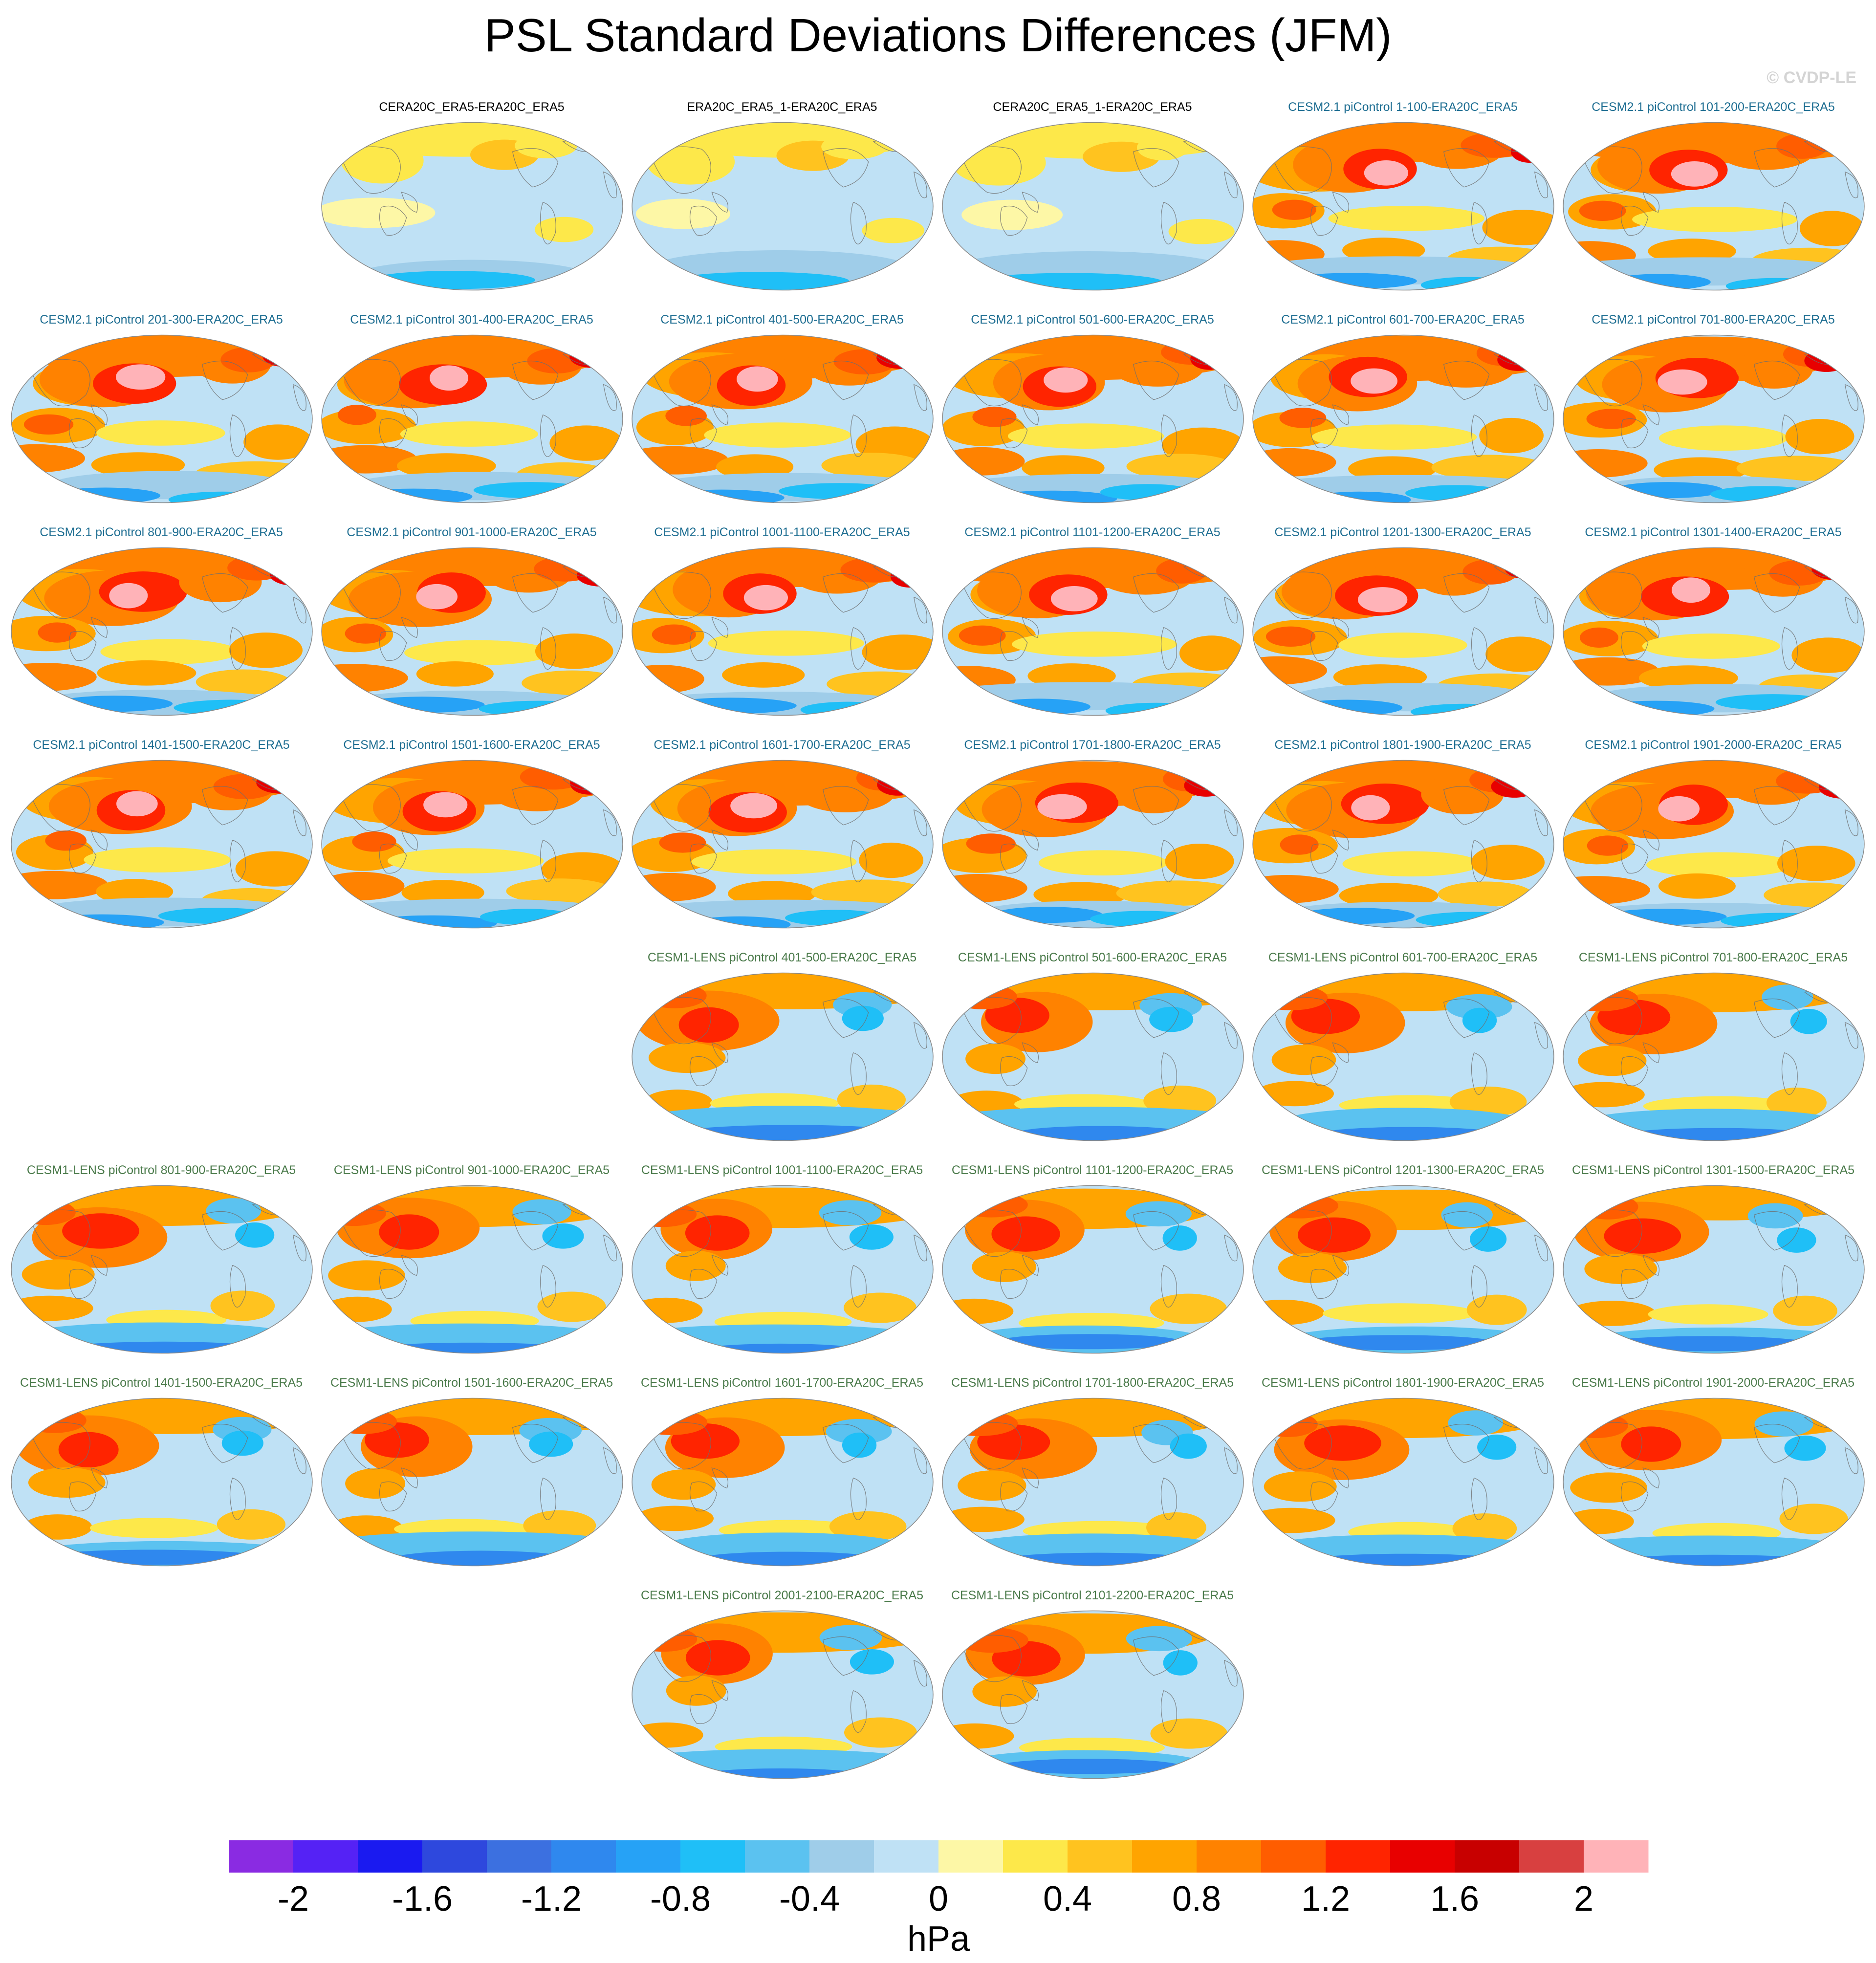 The width and height of the screenshot is (1876, 1963). What do you see at coordinates (1403, 840) in the screenshot?
I see `map-panel: CESM2.1 piControl 1801-1900-ERA20C_ERA5` at bounding box center [1403, 840].